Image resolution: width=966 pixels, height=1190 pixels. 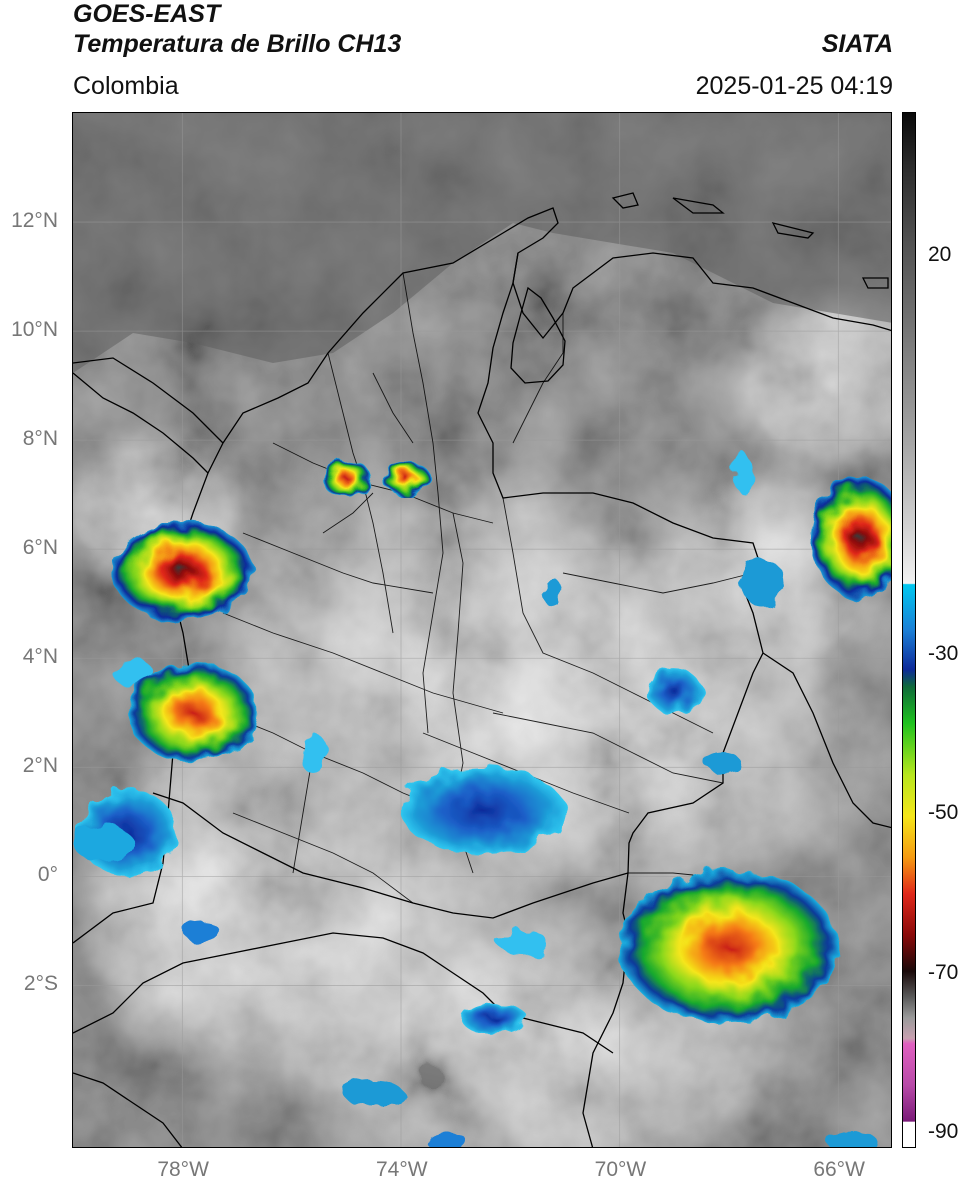 I want to click on lat-tick-label: 12°N, so click(x=34, y=221).